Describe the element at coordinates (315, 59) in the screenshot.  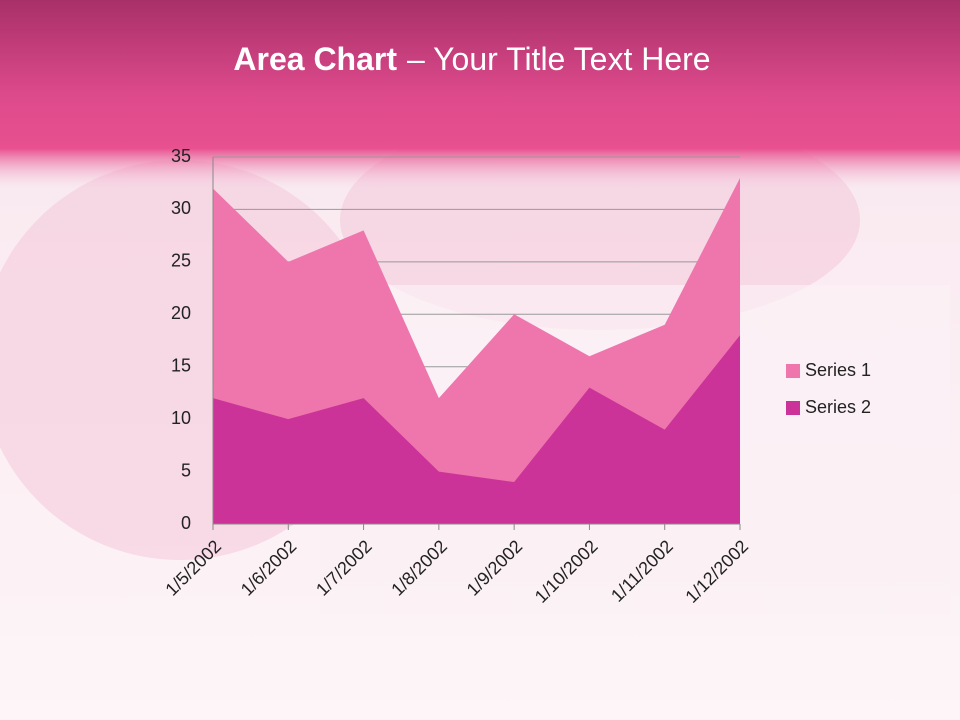
I see `title-bold: Area Chart` at that location.